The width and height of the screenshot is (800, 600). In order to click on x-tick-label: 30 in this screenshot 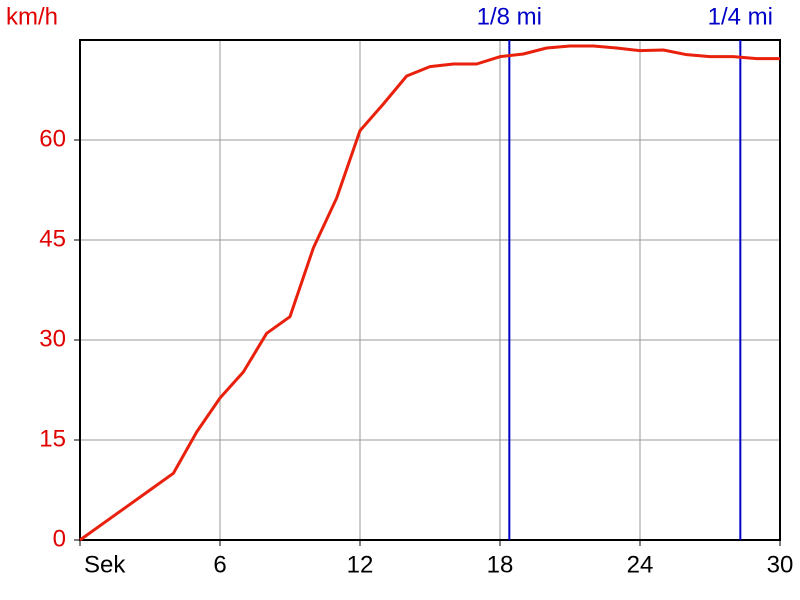, I will do `click(780, 564)`.